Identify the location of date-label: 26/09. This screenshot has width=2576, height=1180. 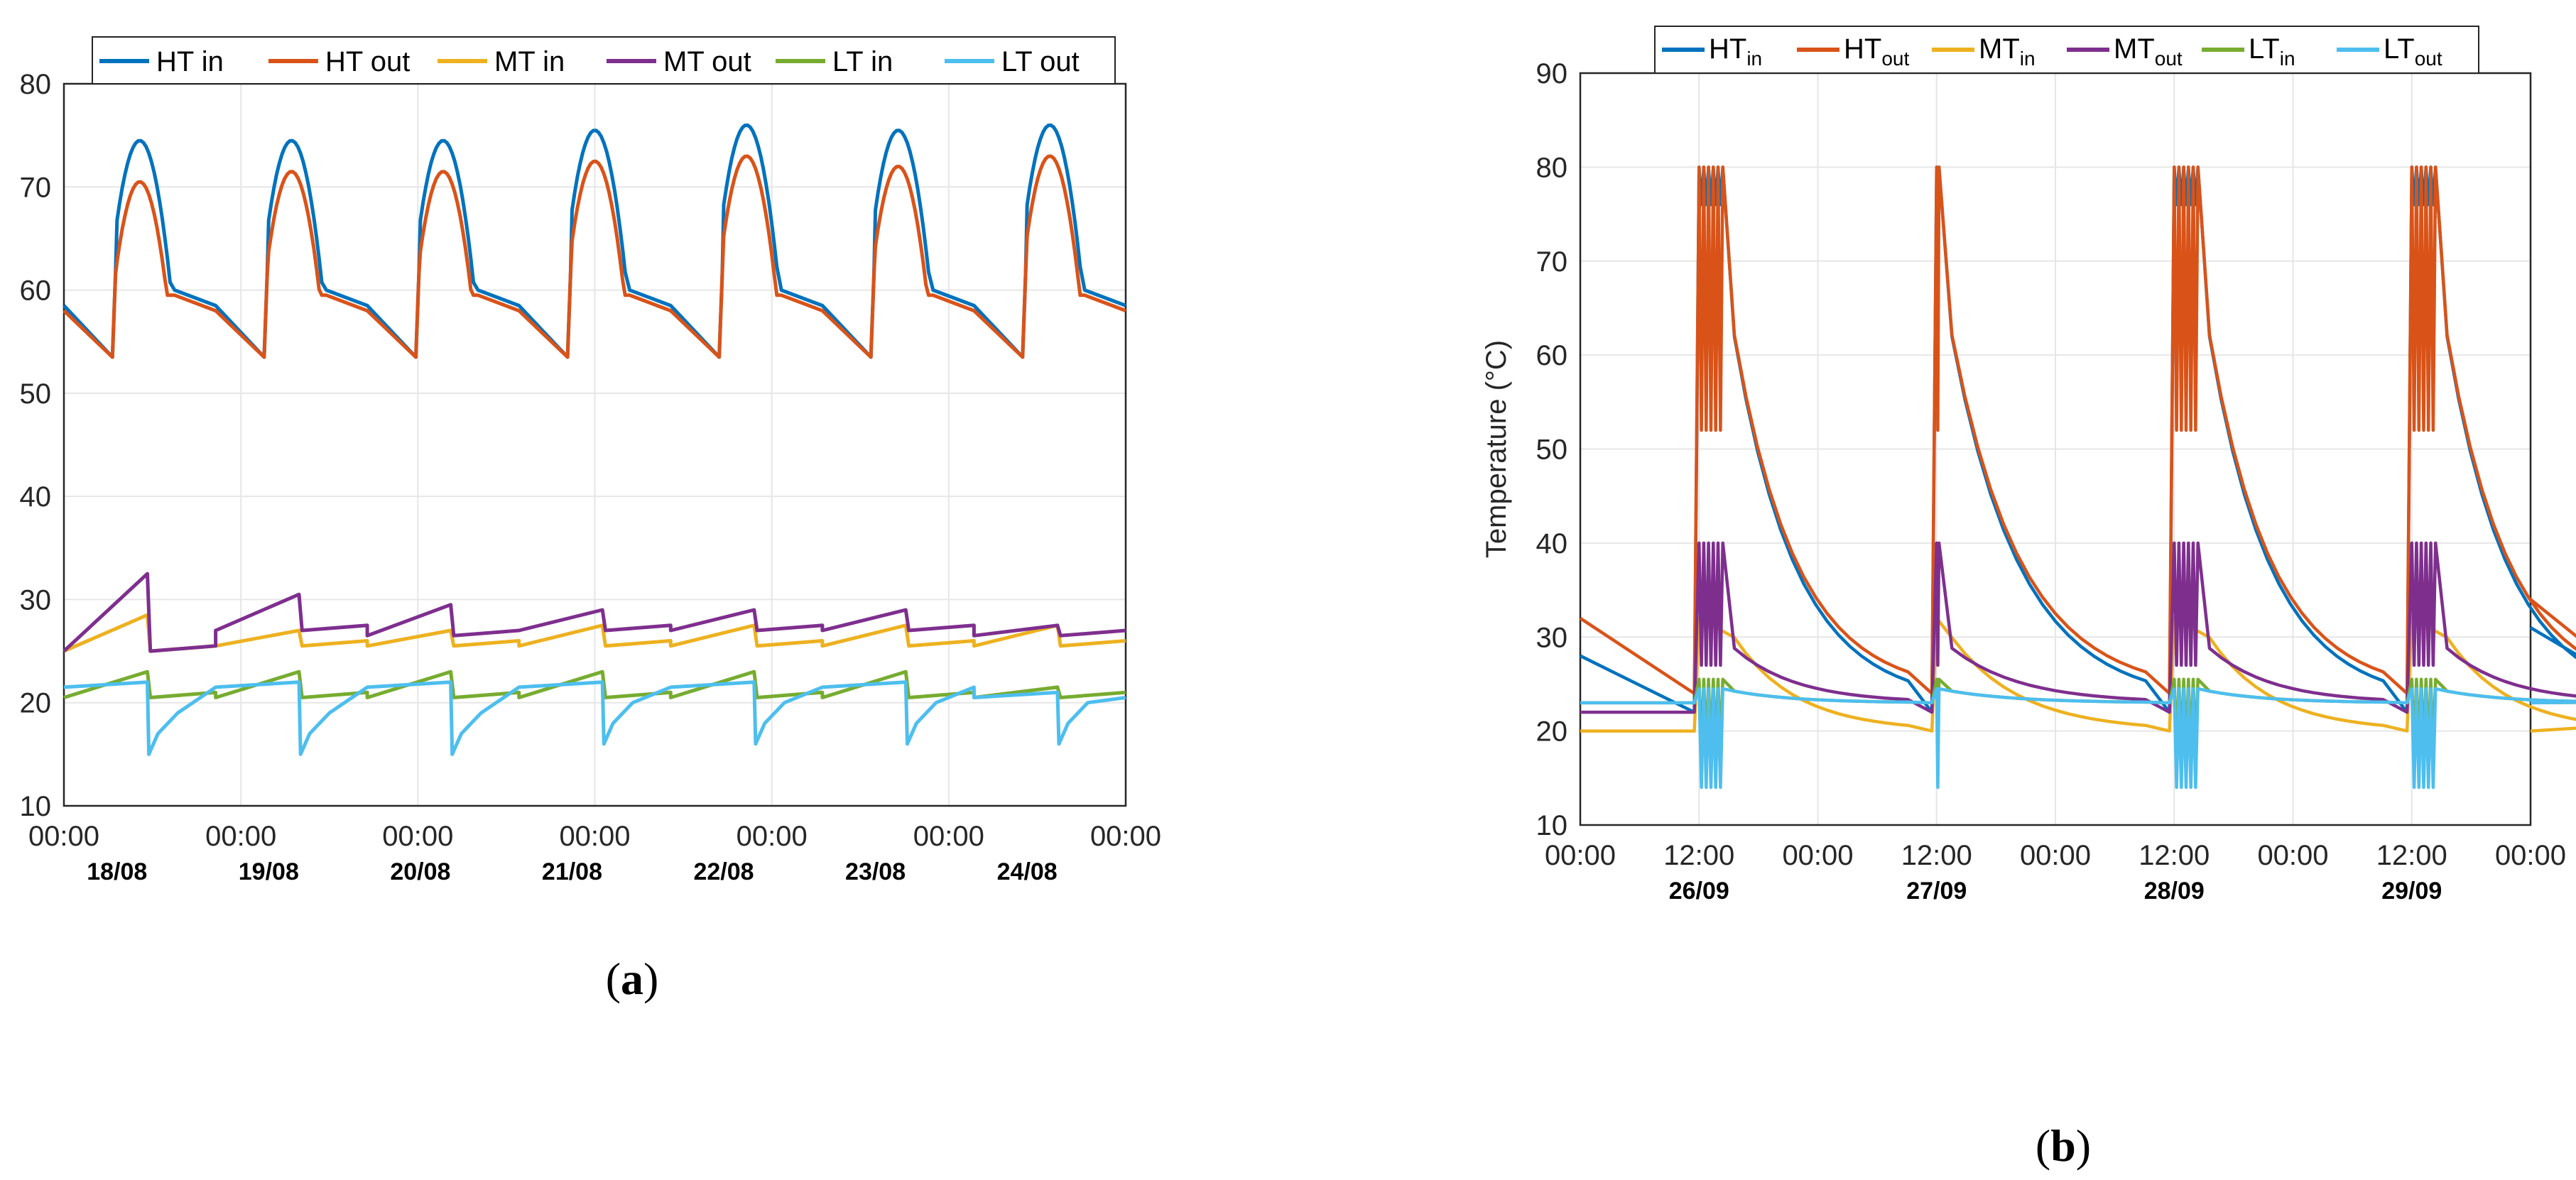
(1699, 892).